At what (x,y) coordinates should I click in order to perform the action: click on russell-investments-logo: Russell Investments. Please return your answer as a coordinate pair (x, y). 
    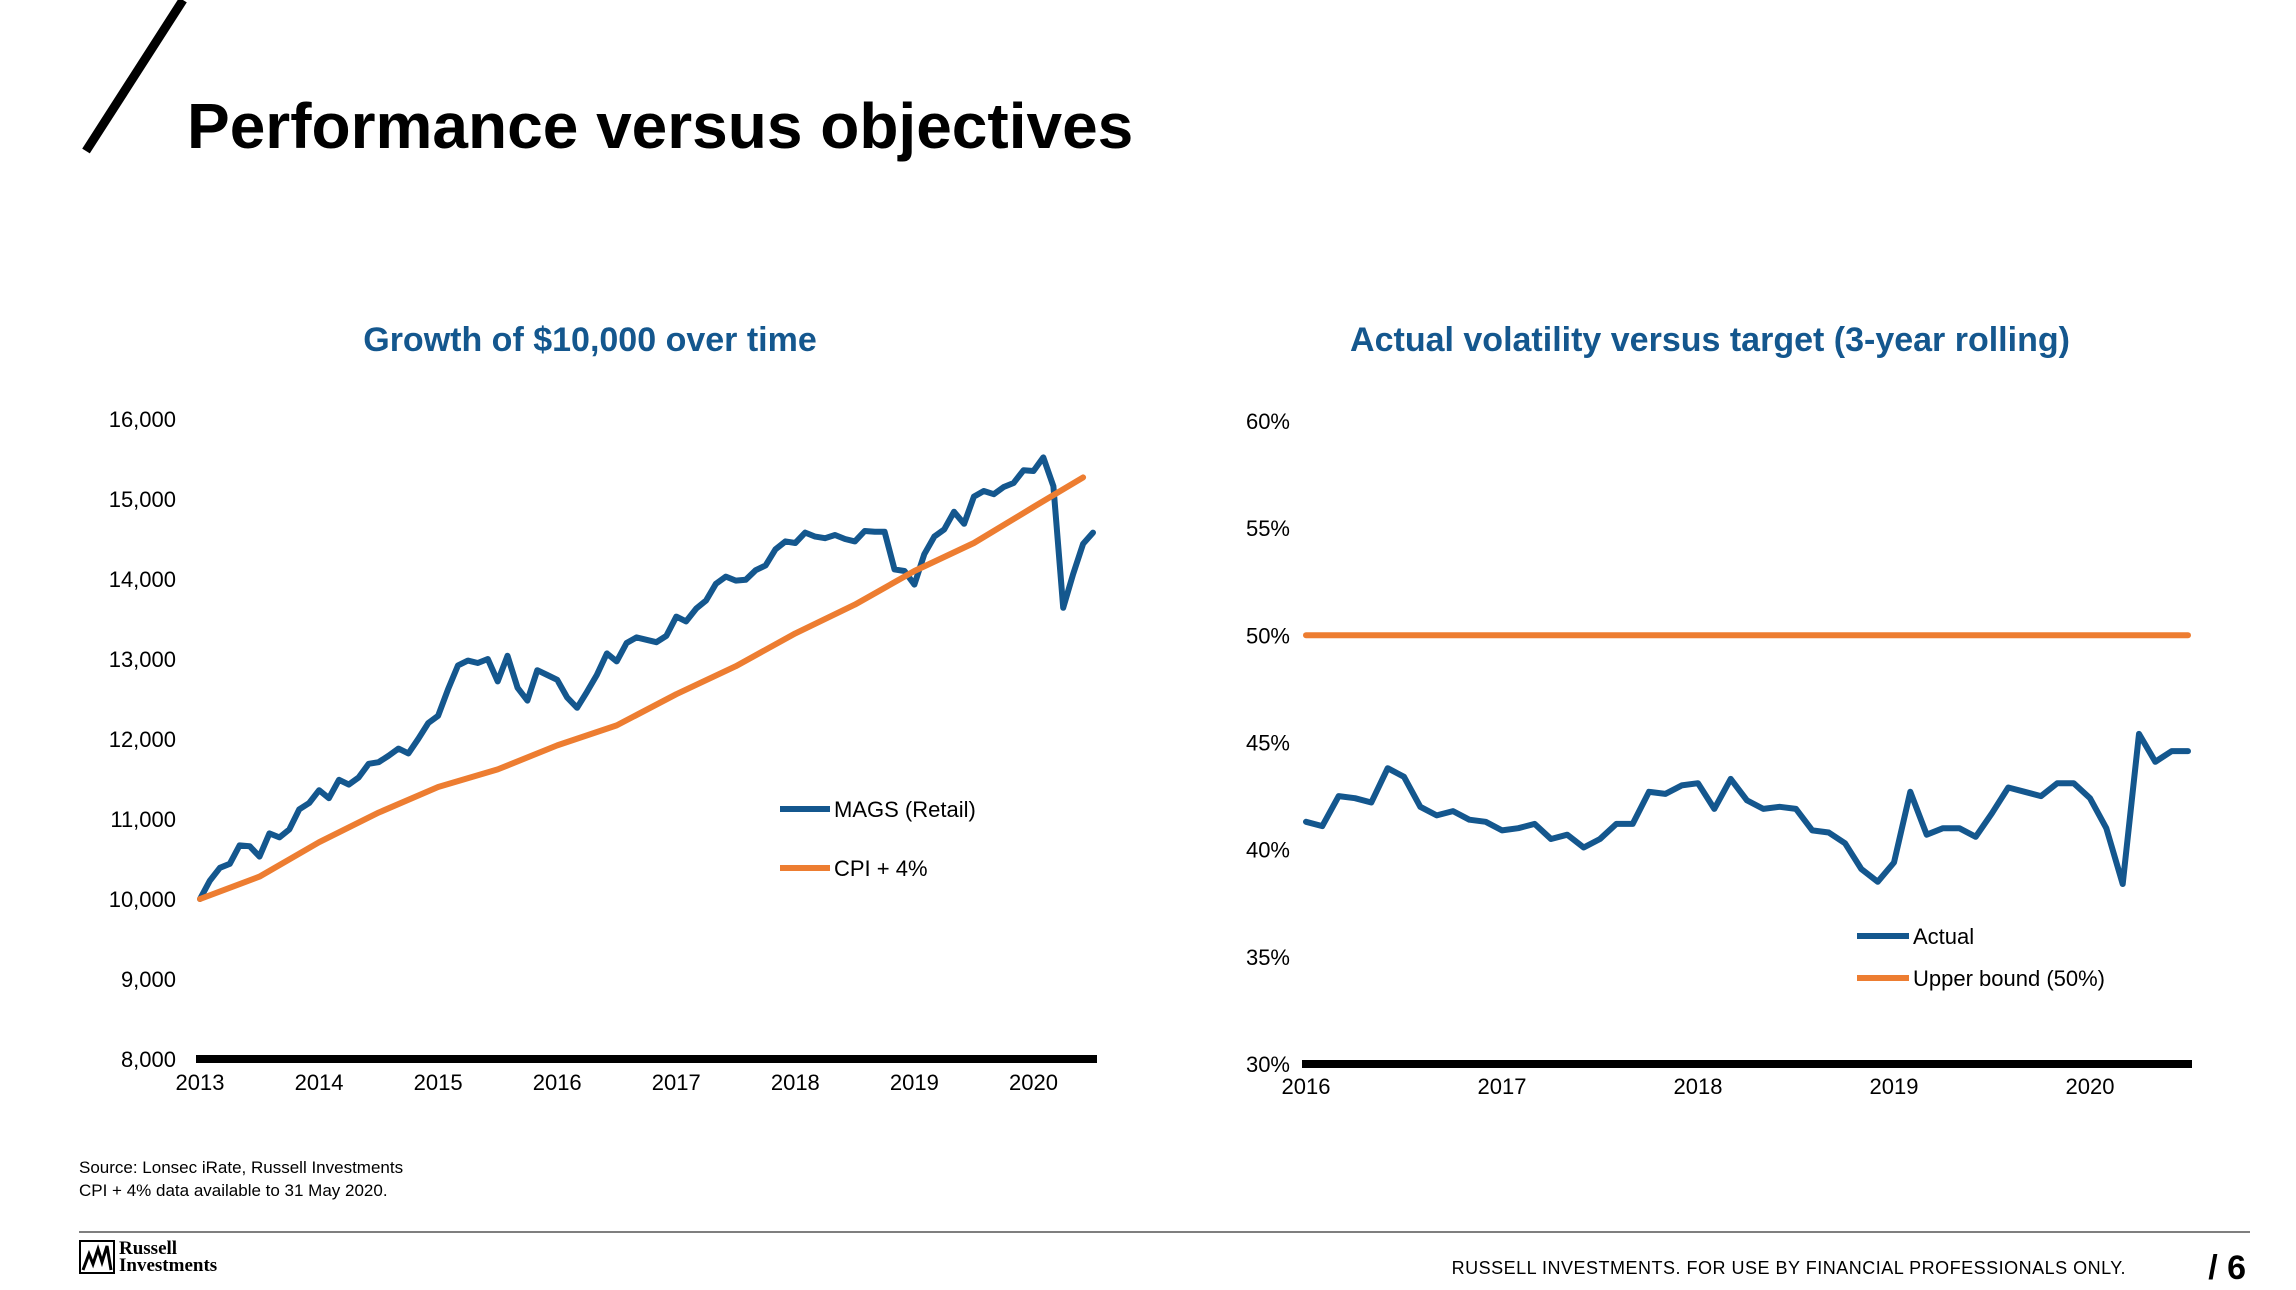
    Looking at the image, I should click on (148, 1257).